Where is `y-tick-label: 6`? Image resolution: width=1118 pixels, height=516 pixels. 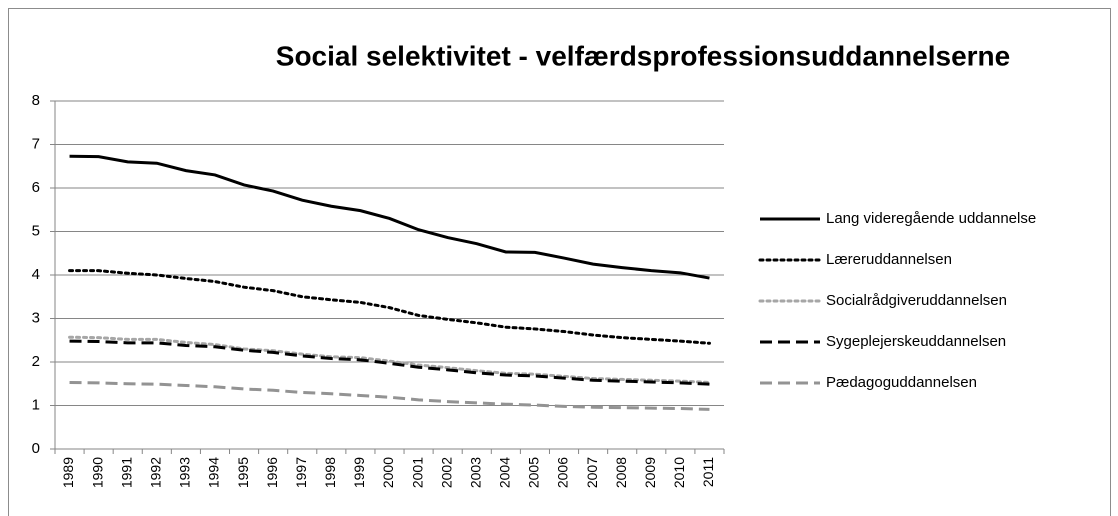
y-tick-label: 6 is located at coordinates (36, 187).